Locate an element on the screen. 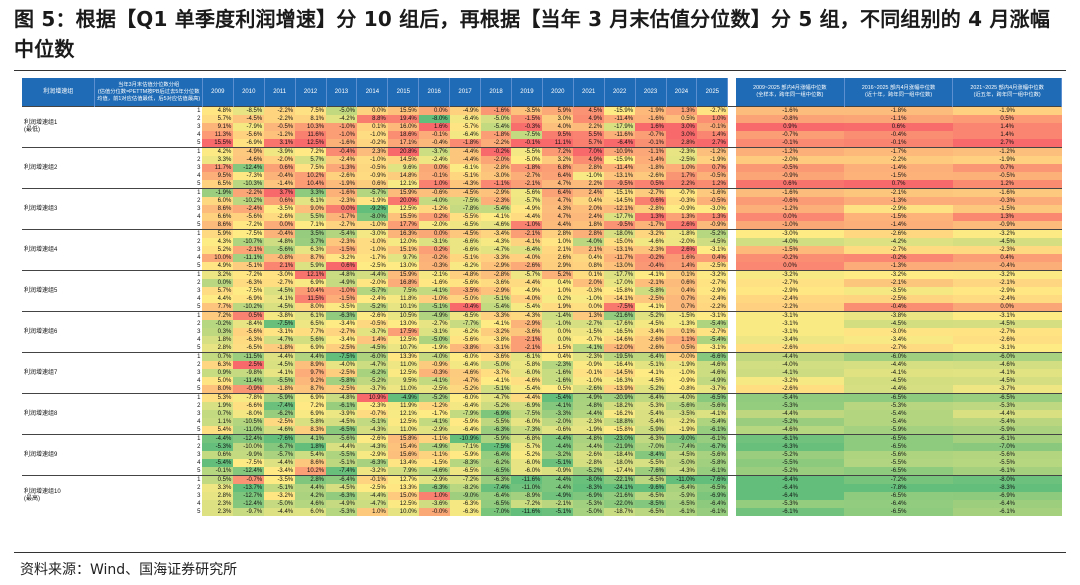  cell-2009: 0.9% is located at coordinates (218, 373).